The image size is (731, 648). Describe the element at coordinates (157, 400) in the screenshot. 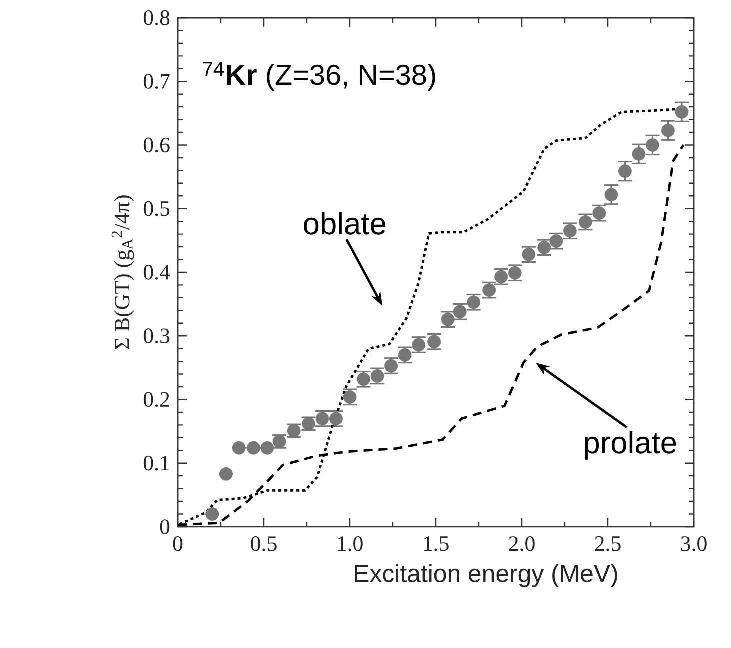

I see `y-tick-label: 0.2` at that location.